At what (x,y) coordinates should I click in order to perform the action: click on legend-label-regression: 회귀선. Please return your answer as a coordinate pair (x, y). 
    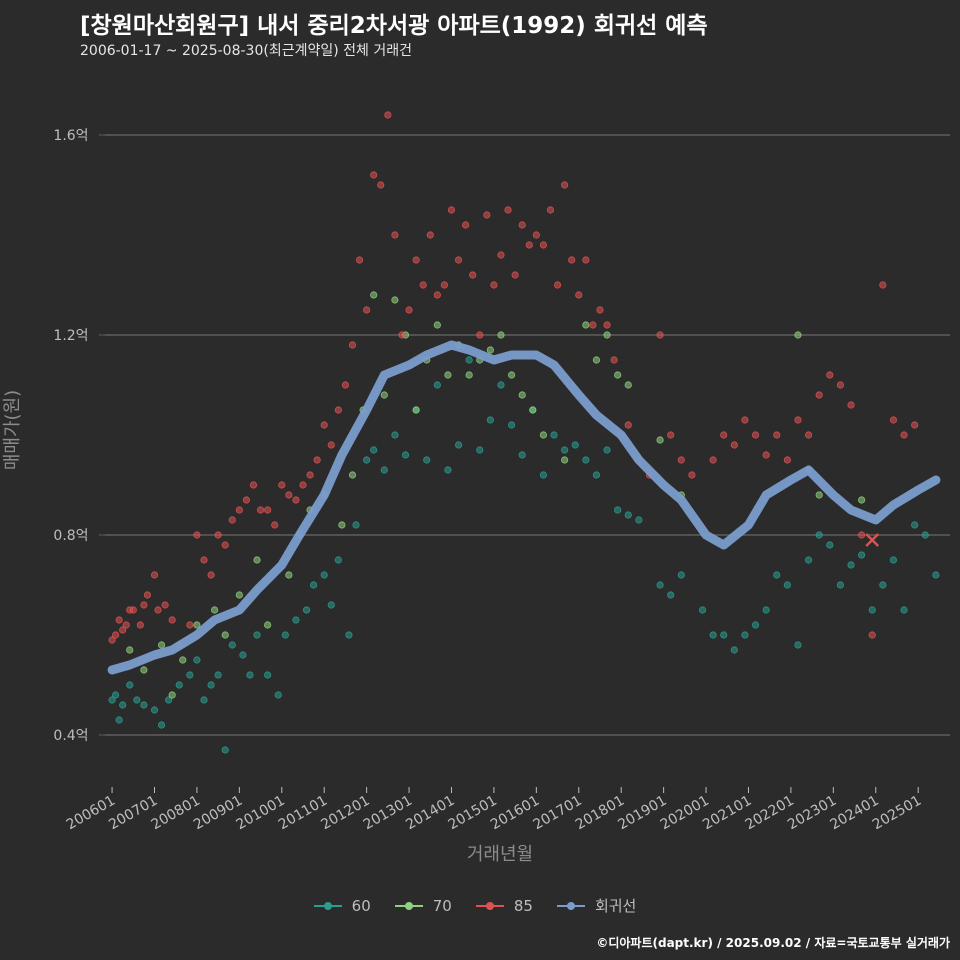
    Looking at the image, I should click on (615, 906).